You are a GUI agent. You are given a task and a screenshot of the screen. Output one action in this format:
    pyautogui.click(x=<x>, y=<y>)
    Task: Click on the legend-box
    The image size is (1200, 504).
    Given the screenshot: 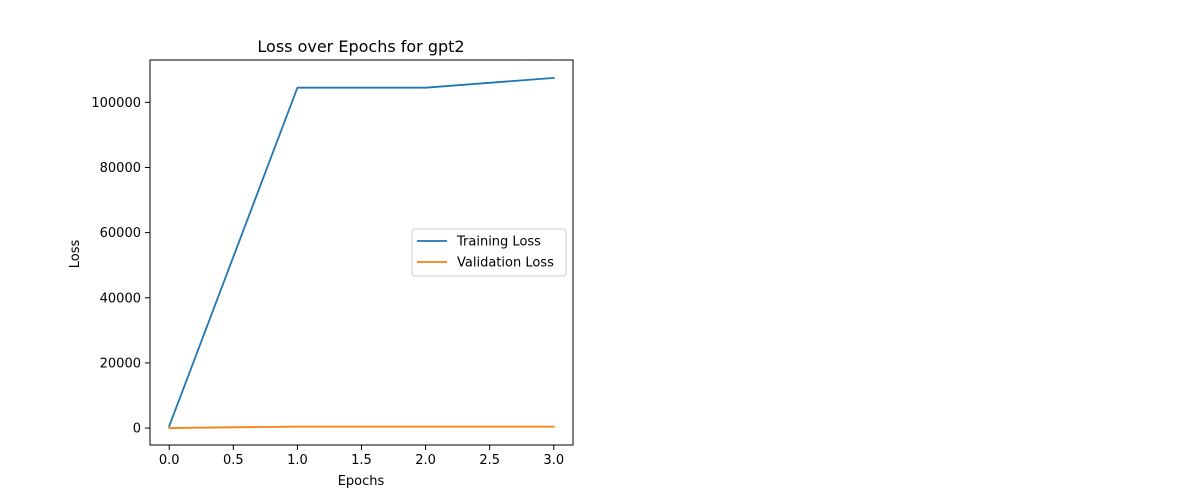 What is the action you would take?
    pyautogui.click(x=489, y=252)
    